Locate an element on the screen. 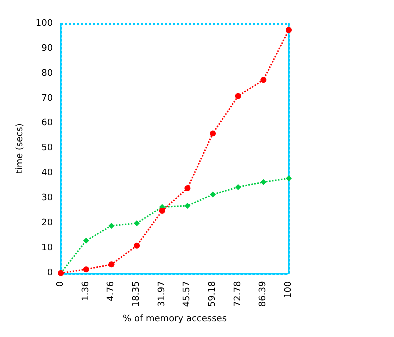 The height and width of the screenshot is (337, 394). x-axis-title: % of memory accesses is located at coordinates (175, 319).